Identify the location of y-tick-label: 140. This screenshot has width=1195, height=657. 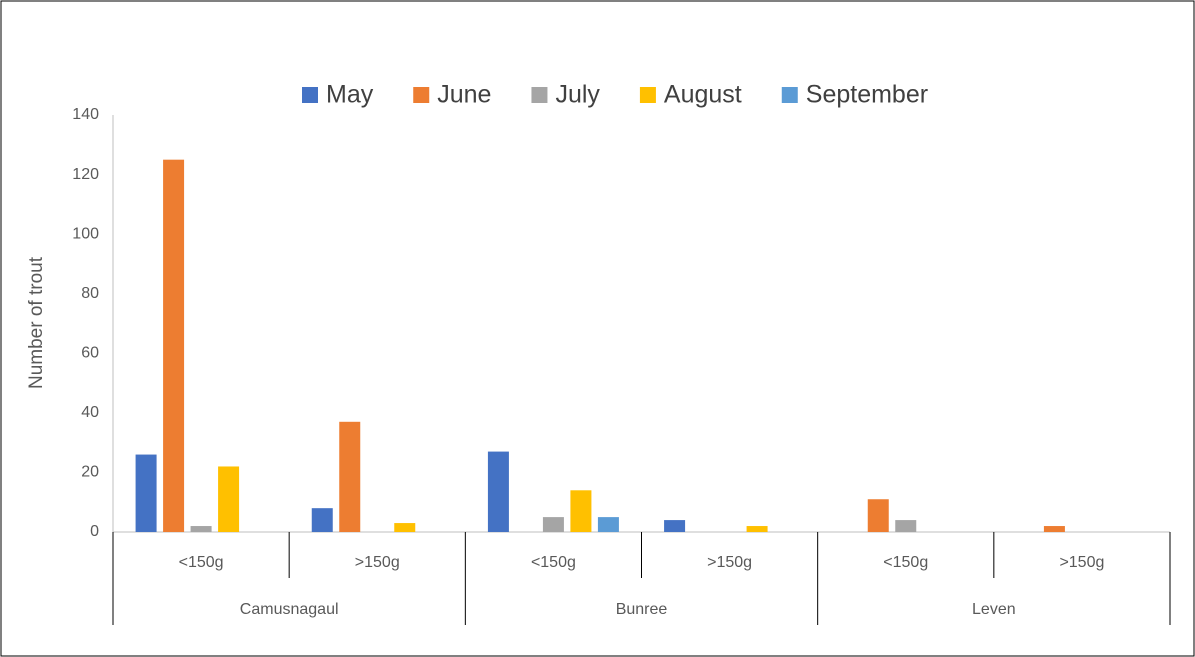
(85, 114).